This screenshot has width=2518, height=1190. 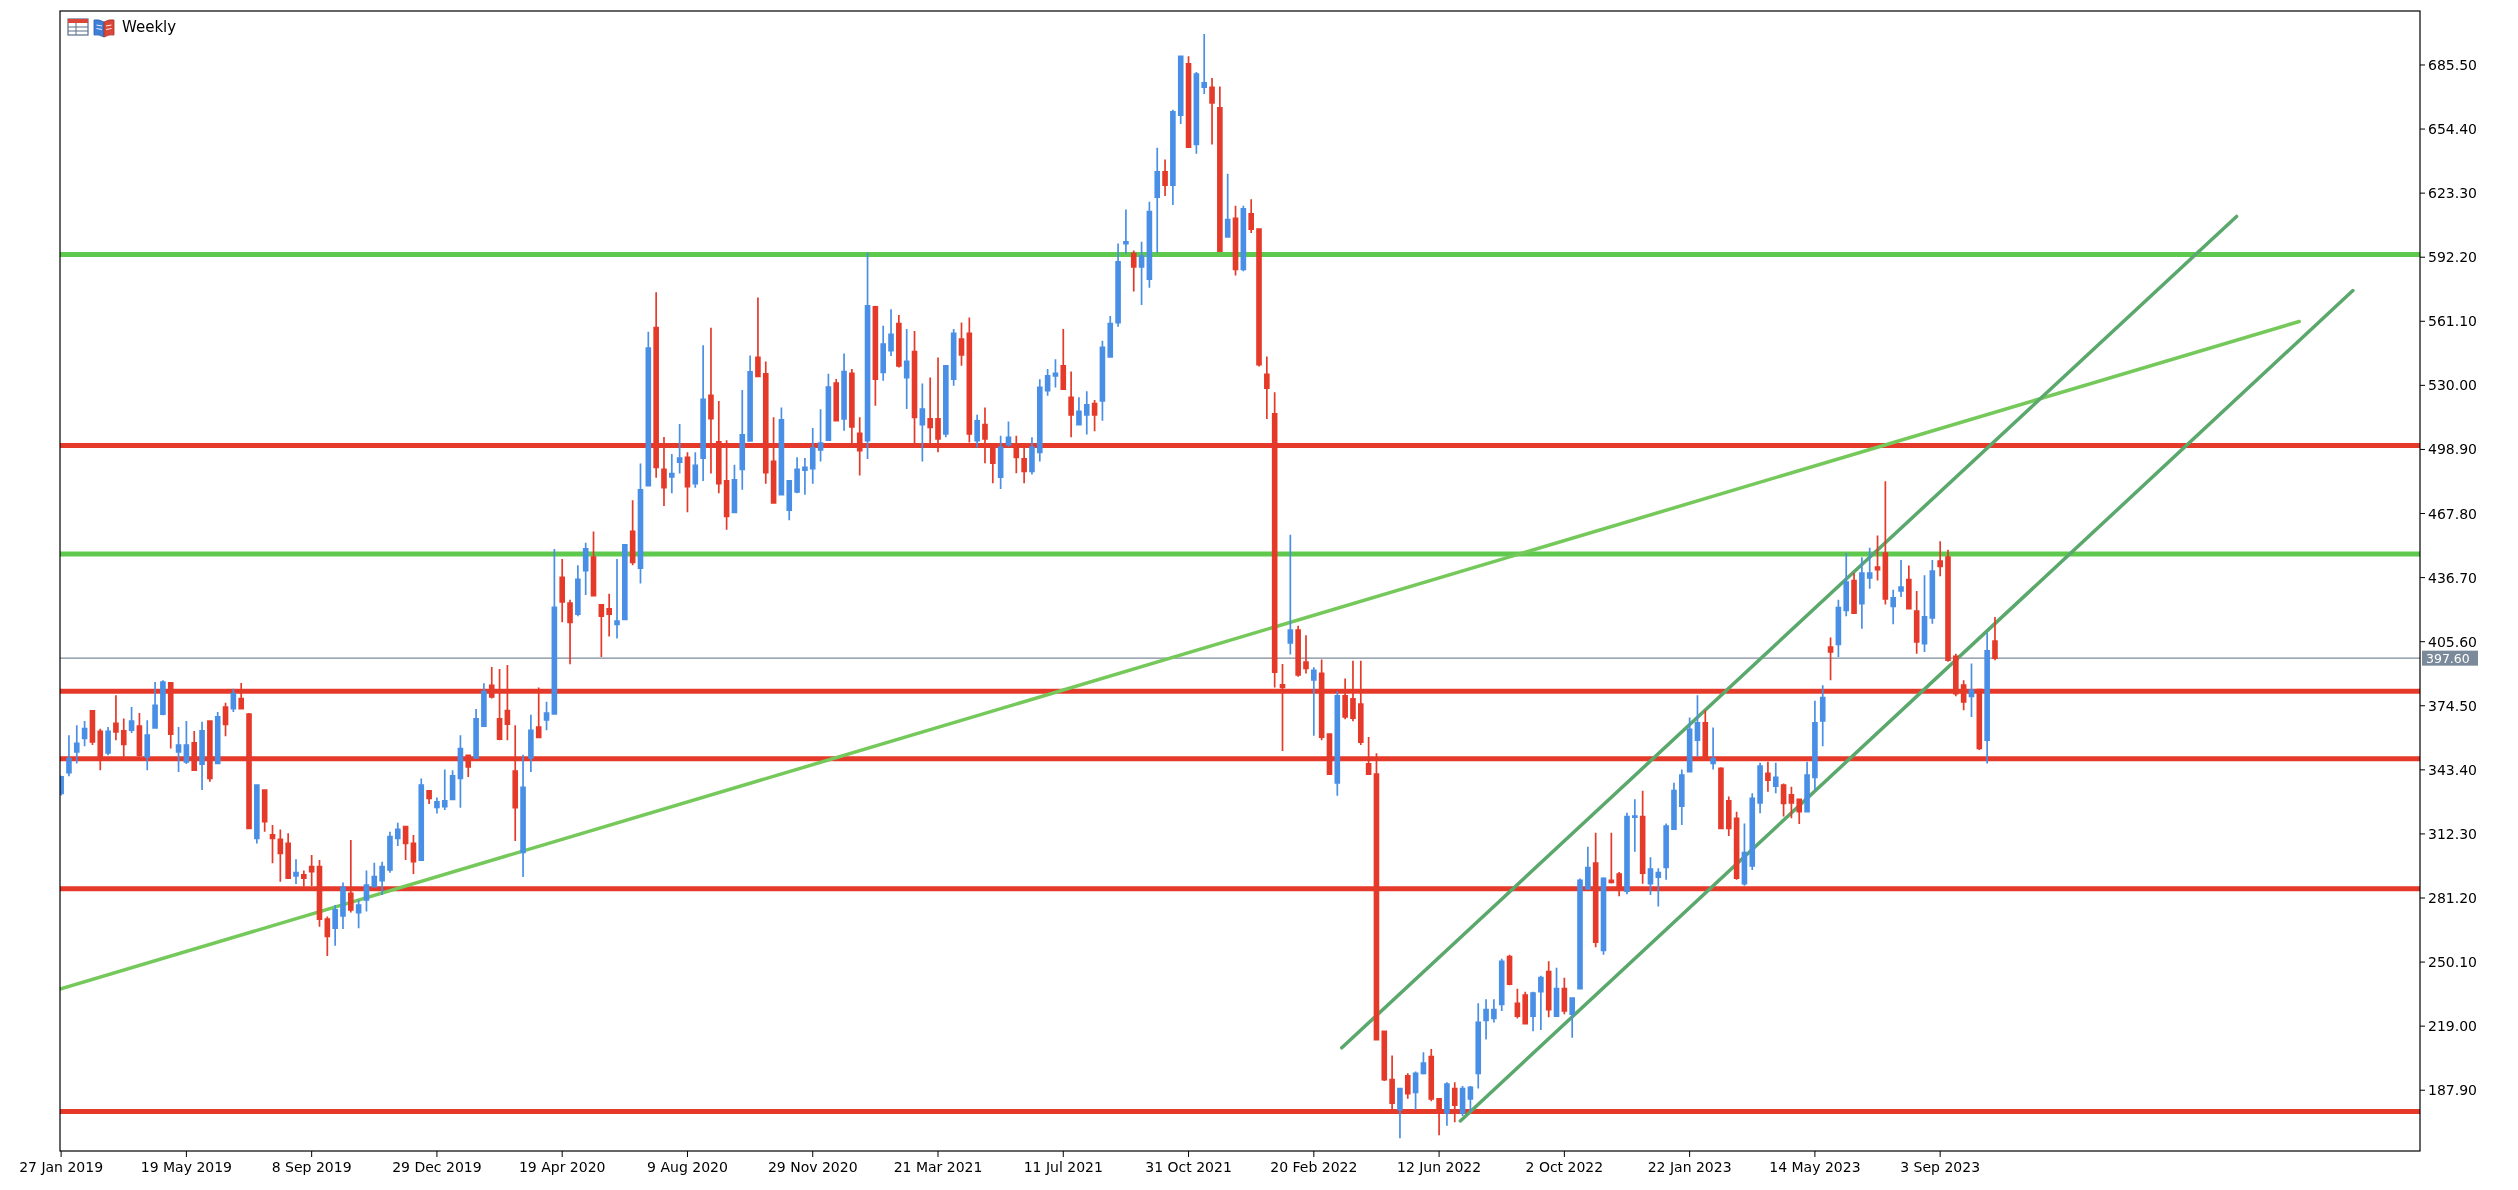 What do you see at coordinates (437, 1167) in the screenshot?
I see `x-tick-label: 29 Dec 2019` at bounding box center [437, 1167].